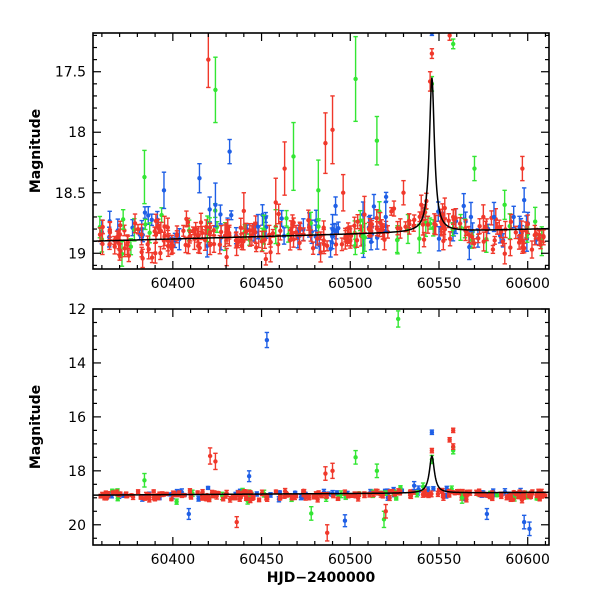  I want to click on x-tick-label: 60600, so click(527, 284).